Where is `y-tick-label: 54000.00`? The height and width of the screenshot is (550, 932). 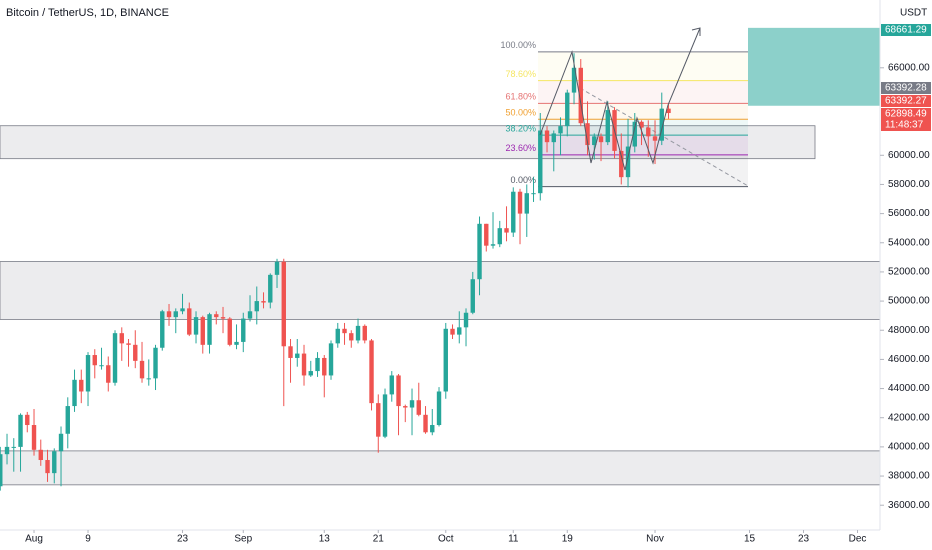 y-tick-label: 54000.00 is located at coordinates (909, 242).